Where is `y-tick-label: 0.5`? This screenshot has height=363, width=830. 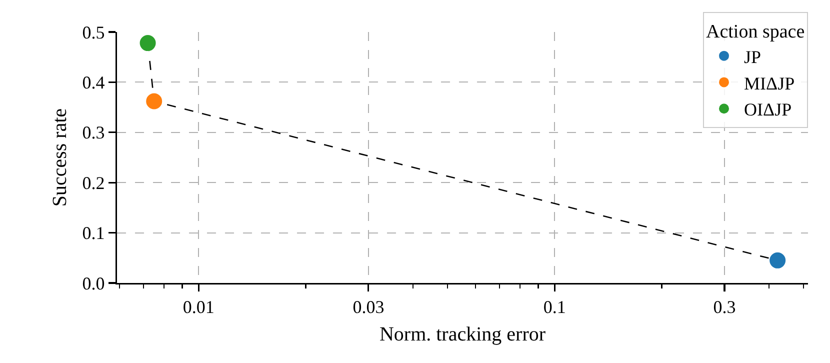
y-tick-label: 0.5 is located at coordinates (93, 32).